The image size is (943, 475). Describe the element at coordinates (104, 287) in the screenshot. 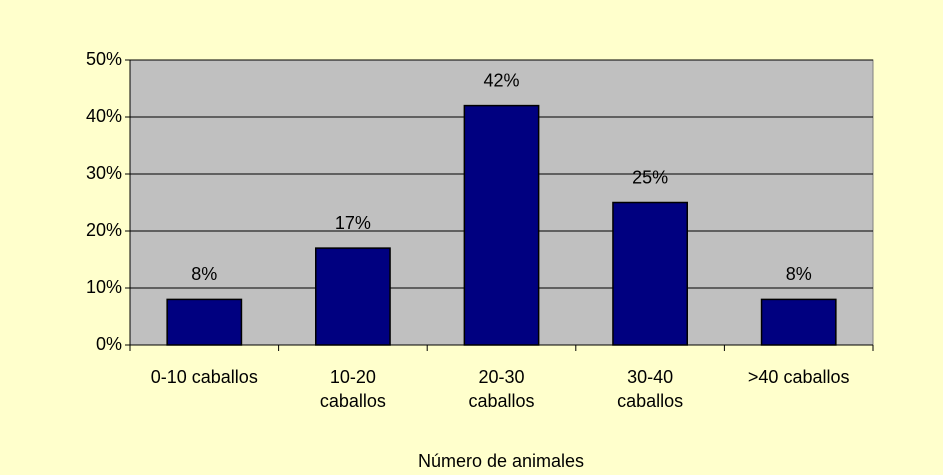

I see `y-tick-label: 10%` at that location.